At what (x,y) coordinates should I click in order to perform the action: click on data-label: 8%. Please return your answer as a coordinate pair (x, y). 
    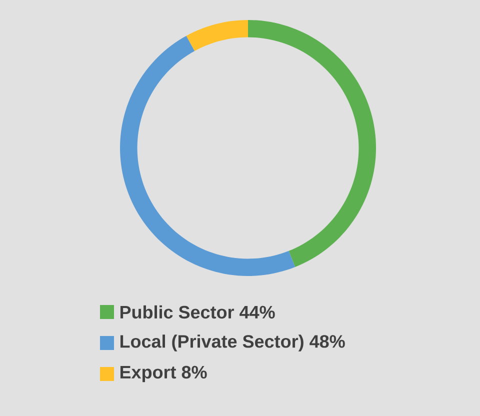
    Looking at the image, I should click on (194, 372).